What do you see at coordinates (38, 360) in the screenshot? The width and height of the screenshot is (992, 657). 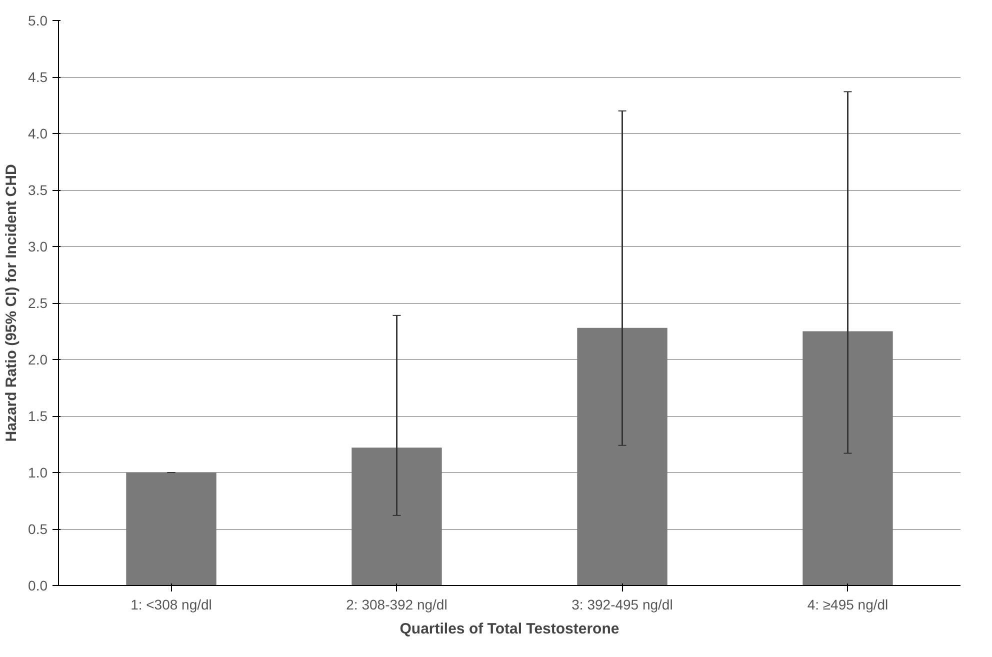 I see `y-tick-label: 2.0` at bounding box center [38, 360].